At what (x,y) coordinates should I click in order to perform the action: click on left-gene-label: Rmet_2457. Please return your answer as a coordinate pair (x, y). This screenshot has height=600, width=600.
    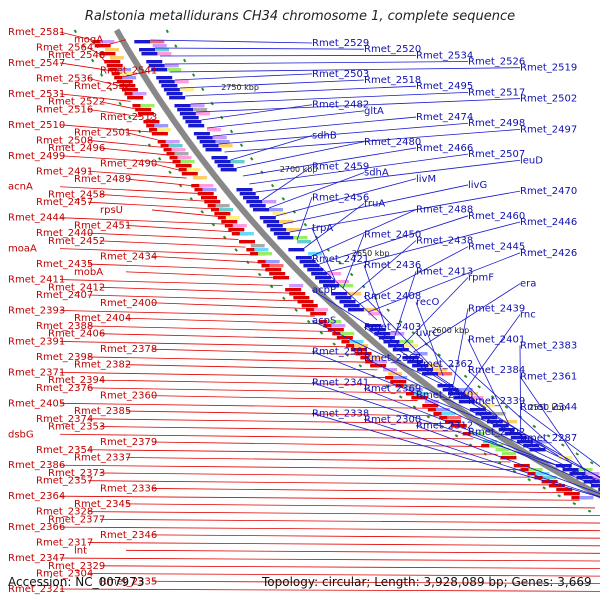
    Looking at the image, I should click on (64, 202).